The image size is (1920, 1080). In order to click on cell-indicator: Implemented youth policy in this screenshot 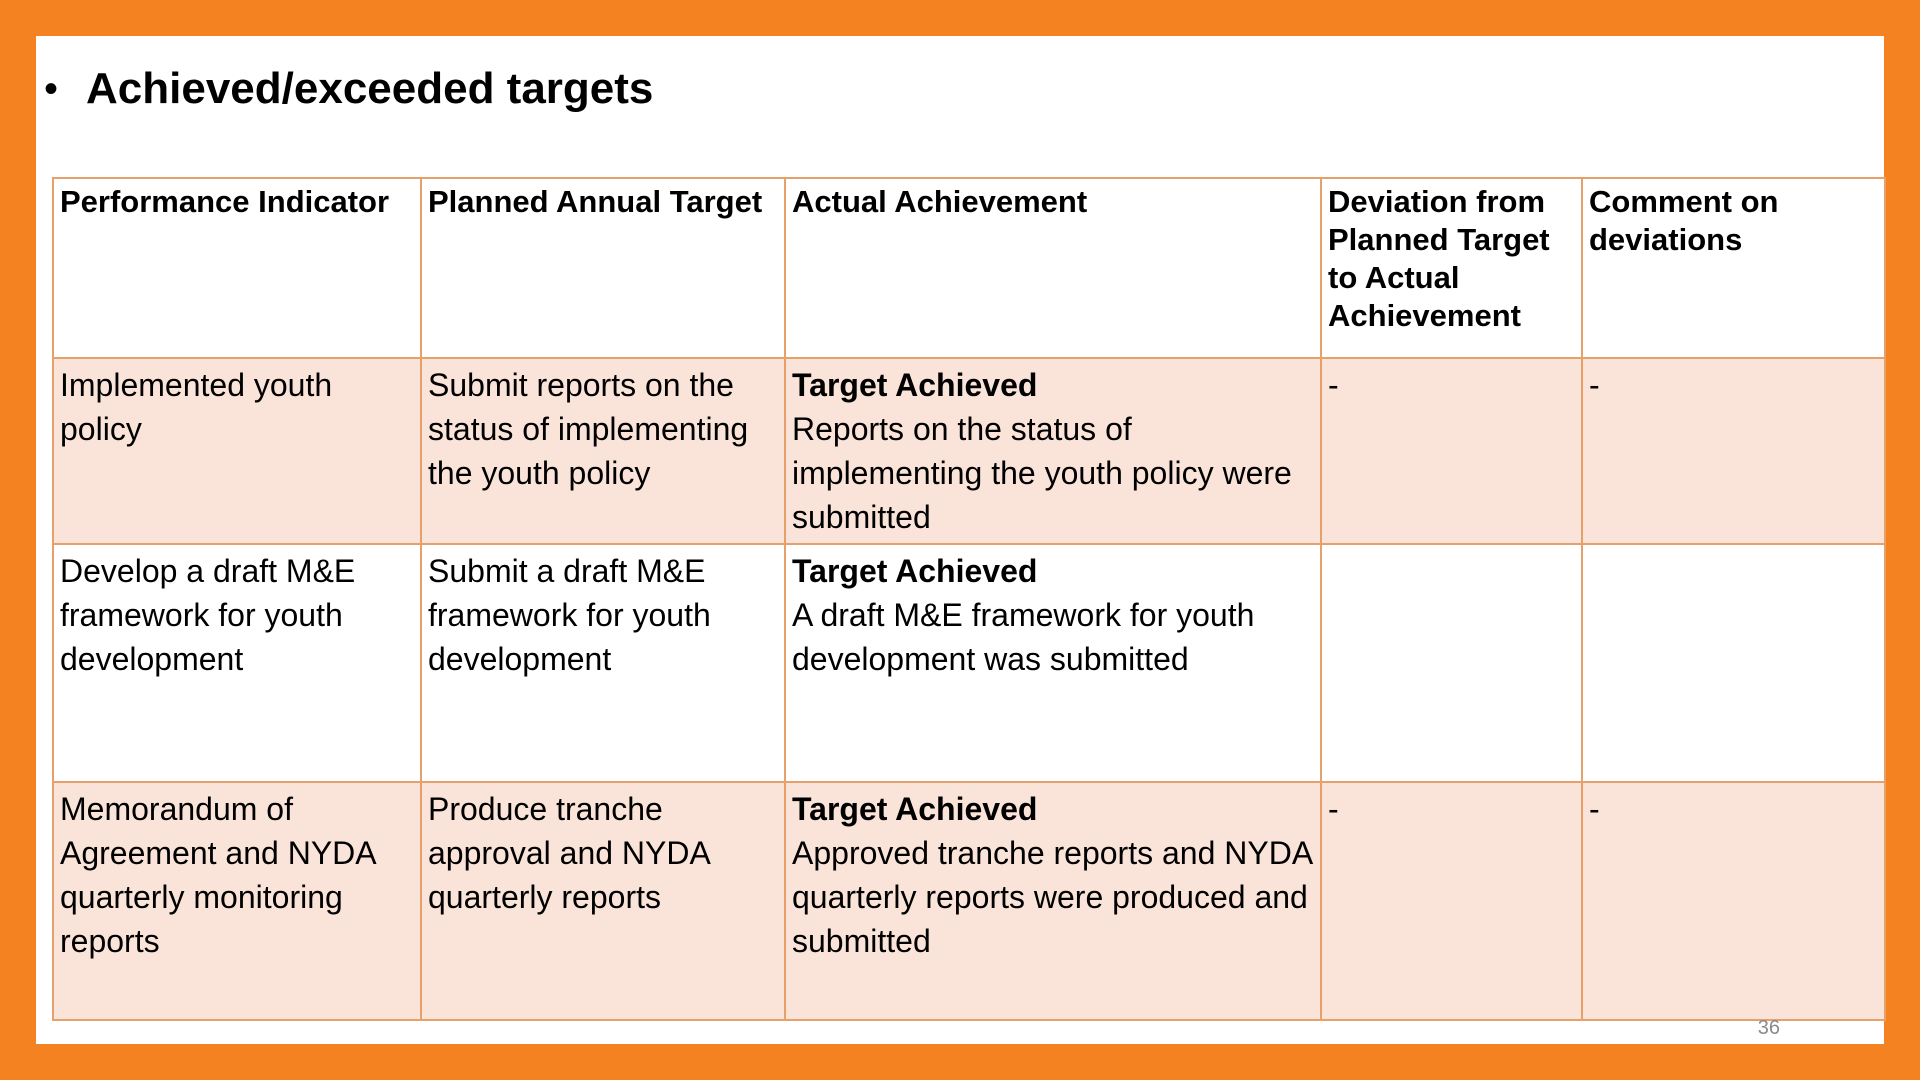, I will do `click(237, 451)`.